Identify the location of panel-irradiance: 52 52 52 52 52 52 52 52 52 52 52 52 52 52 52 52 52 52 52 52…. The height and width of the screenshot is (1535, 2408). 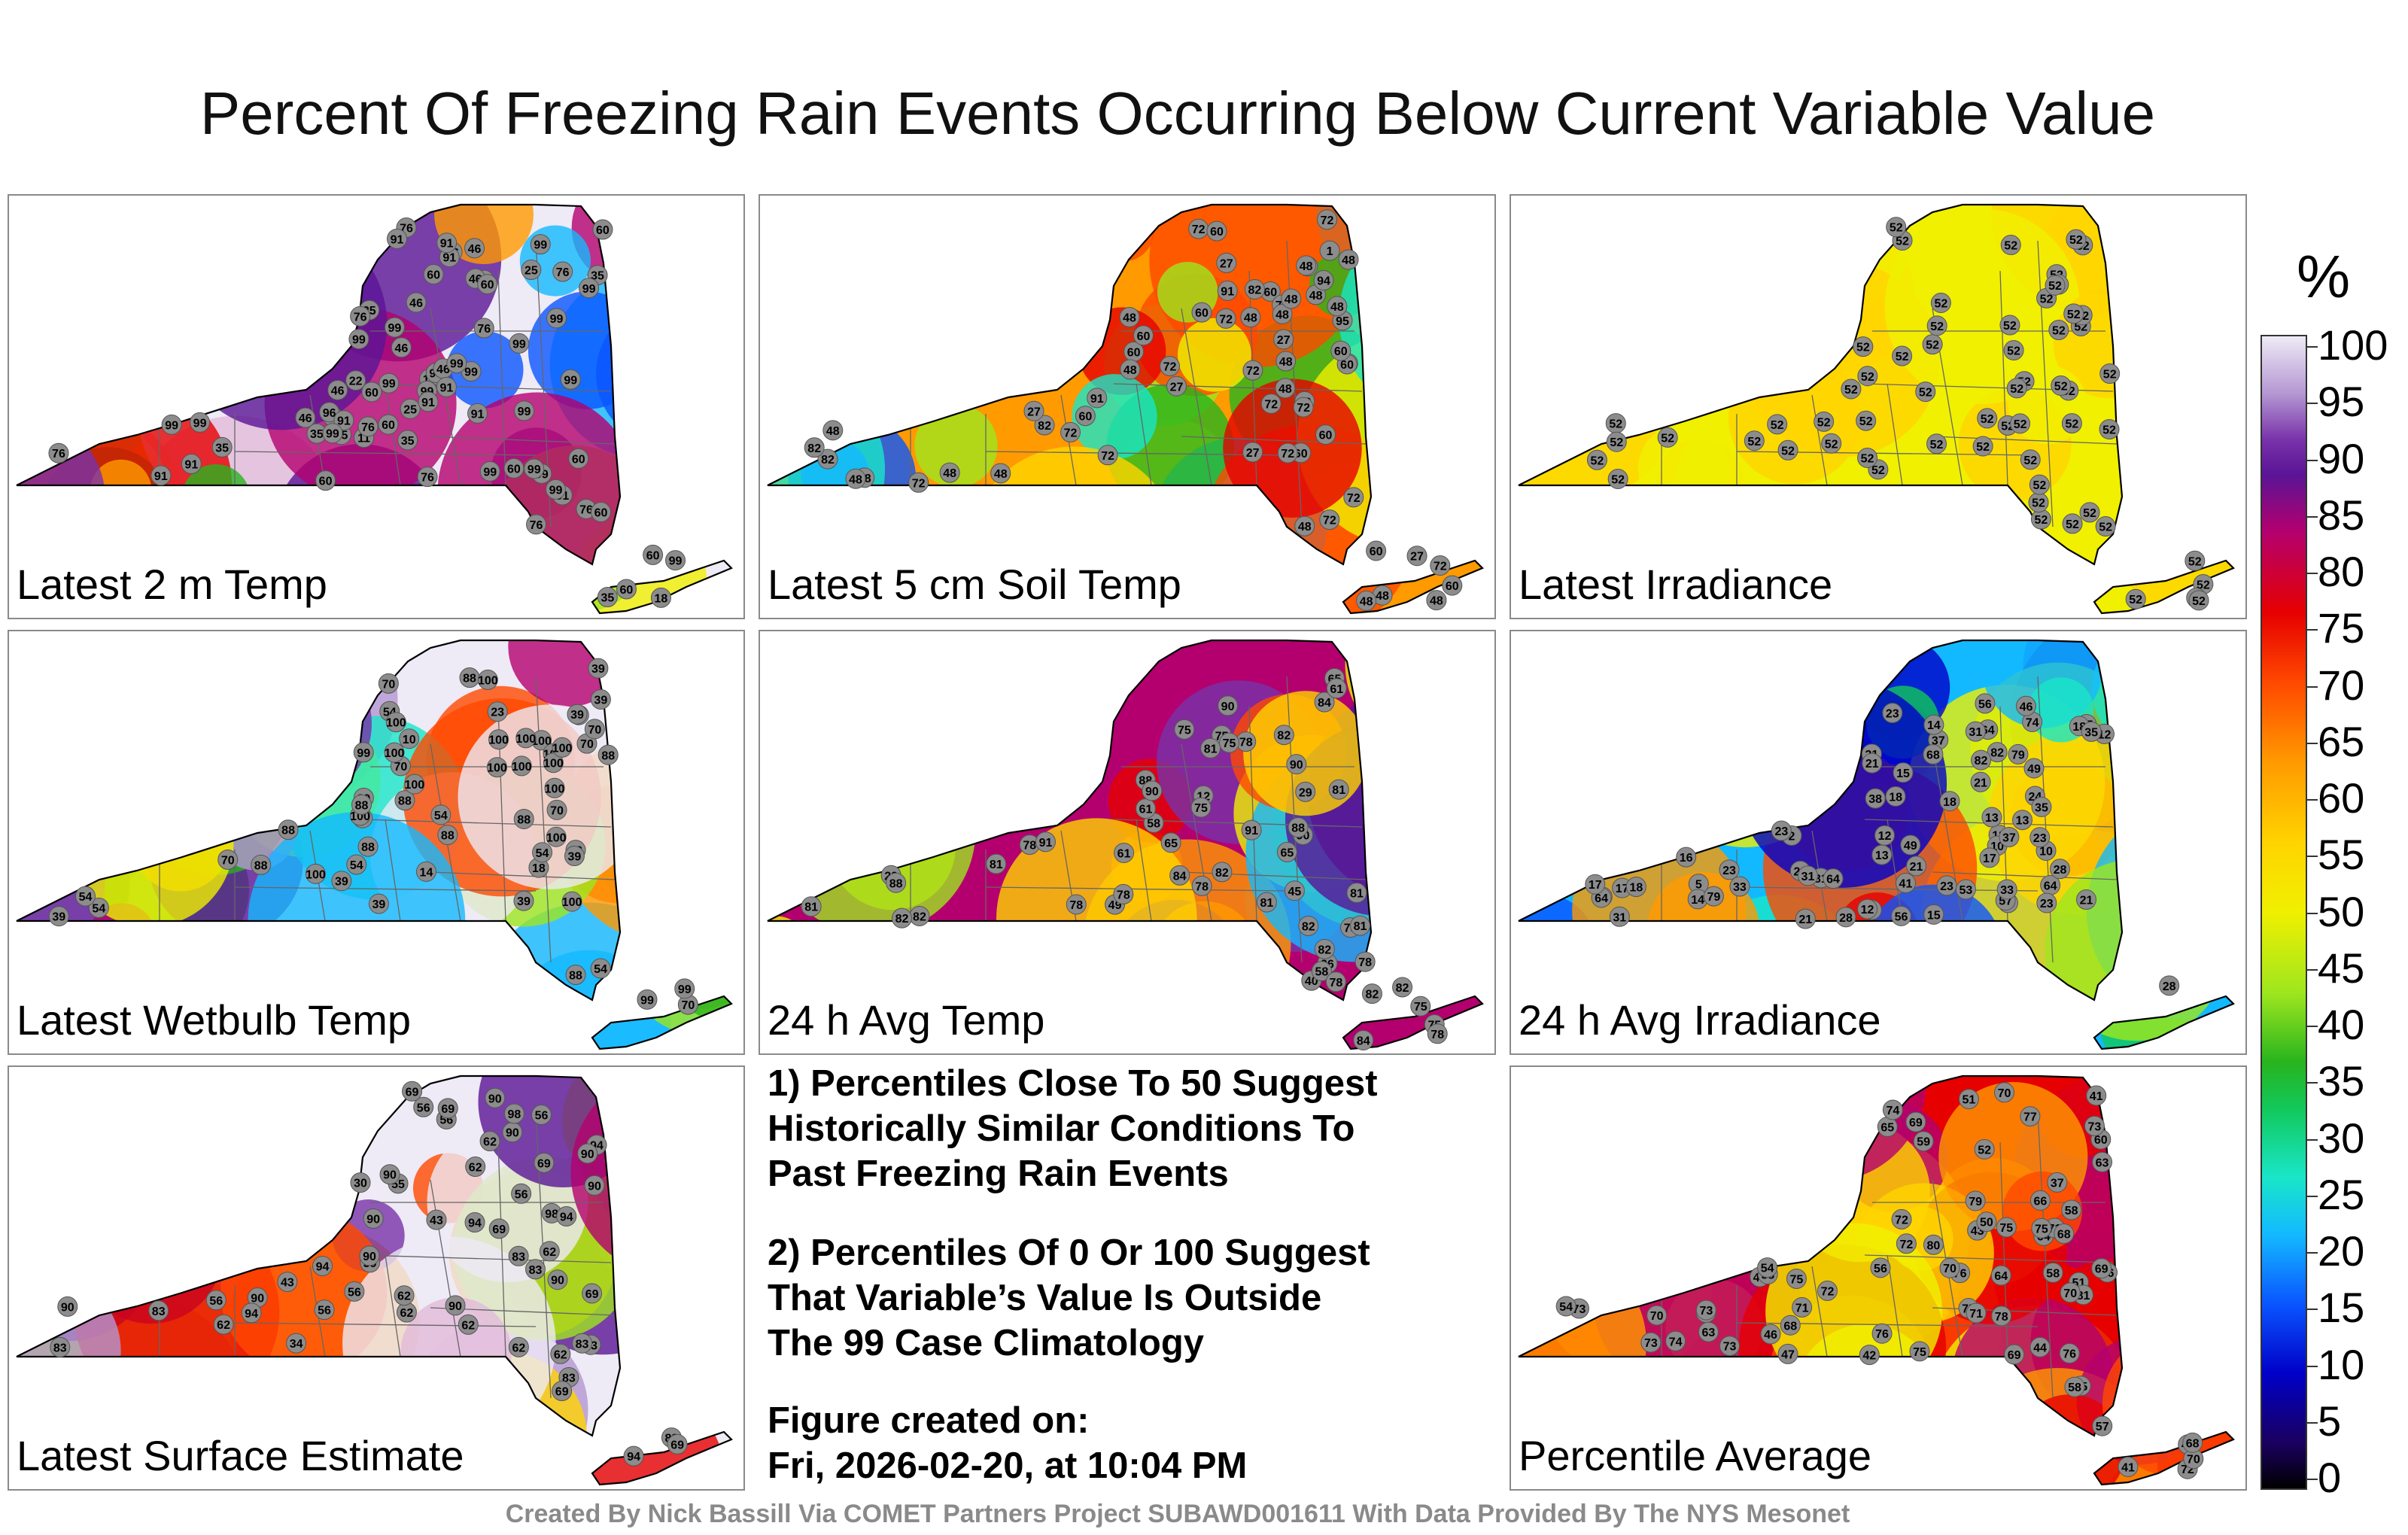
(1878, 406).